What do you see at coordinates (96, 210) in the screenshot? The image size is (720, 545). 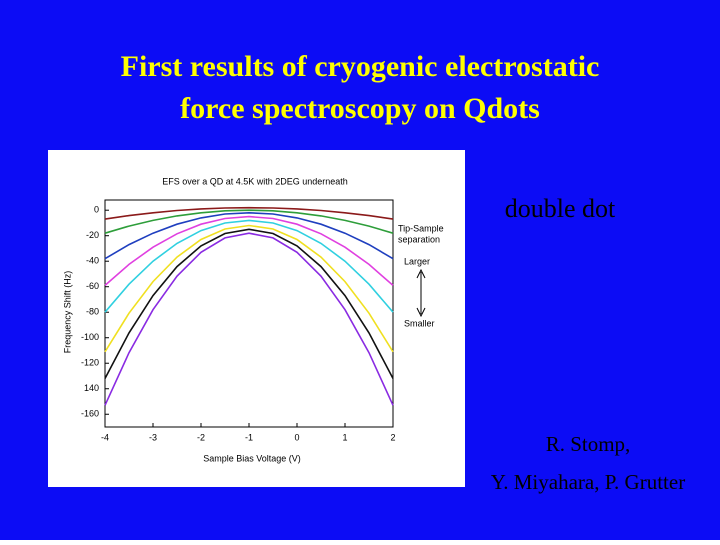 I see `y-tick-label: 0` at bounding box center [96, 210].